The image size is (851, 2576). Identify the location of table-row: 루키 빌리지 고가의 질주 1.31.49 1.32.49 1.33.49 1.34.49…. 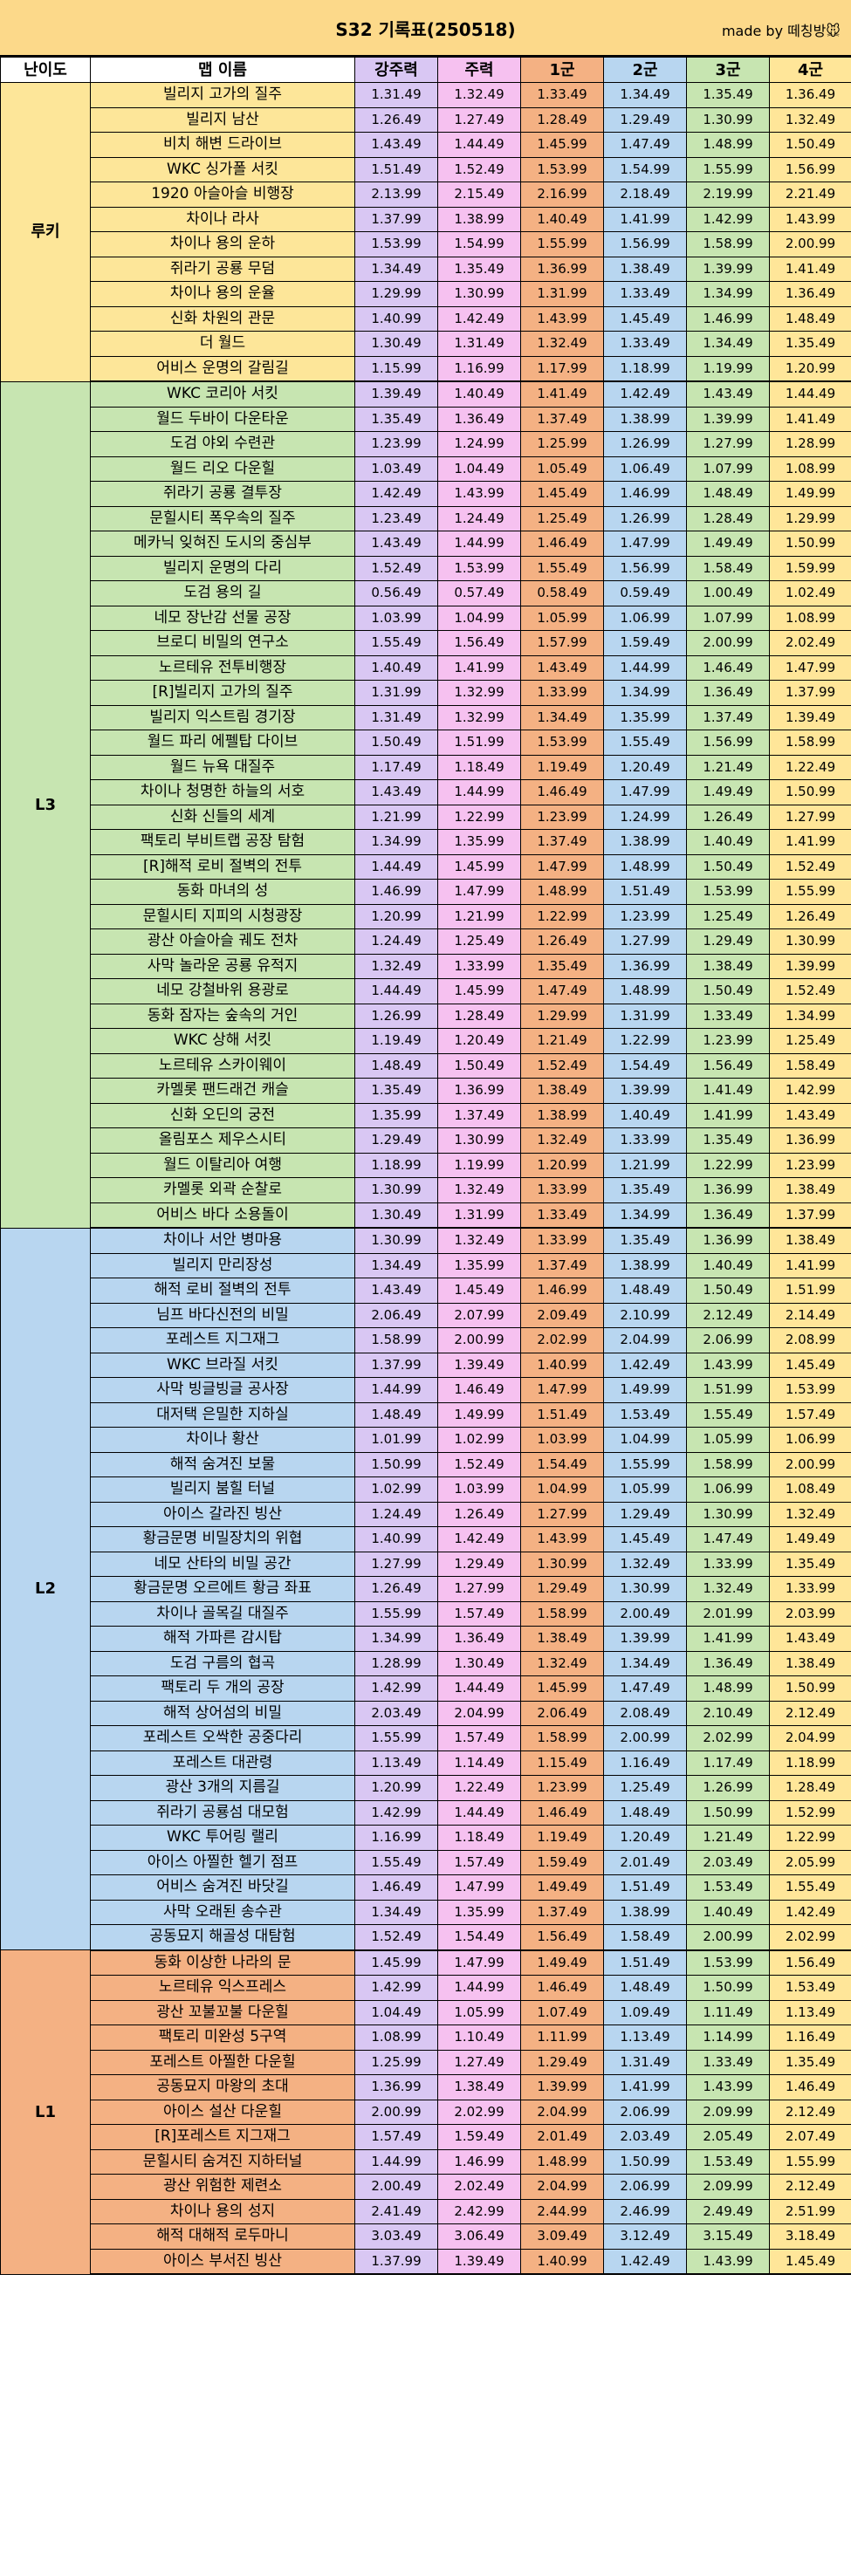
(426, 232).